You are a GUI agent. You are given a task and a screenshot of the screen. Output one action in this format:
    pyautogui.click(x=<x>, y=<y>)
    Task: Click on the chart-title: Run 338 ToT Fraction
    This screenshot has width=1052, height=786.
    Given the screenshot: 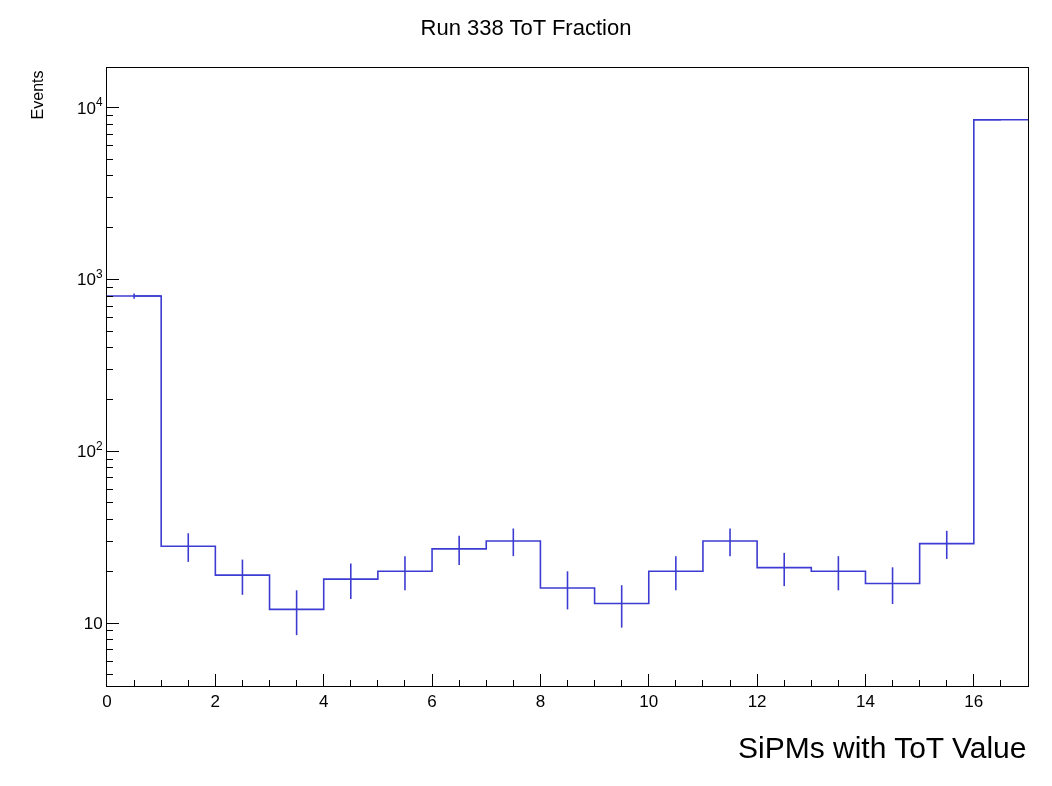 What is the action you would take?
    pyautogui.click(x=526, y=28)
    